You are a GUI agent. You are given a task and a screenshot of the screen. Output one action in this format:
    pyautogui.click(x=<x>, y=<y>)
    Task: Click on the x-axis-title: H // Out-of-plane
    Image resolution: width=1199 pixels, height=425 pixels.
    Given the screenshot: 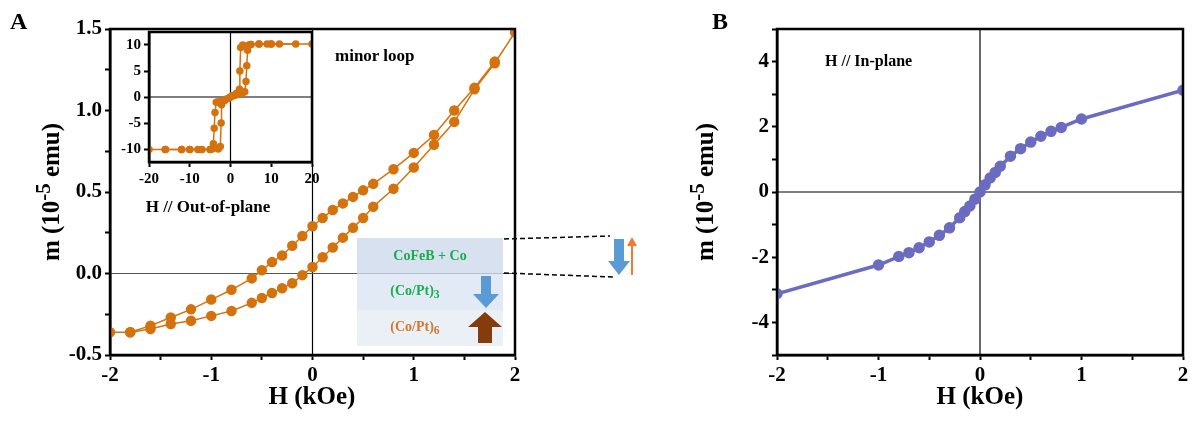 What is the action you would take?
    pyautogui.click(x=208, y=207)
    